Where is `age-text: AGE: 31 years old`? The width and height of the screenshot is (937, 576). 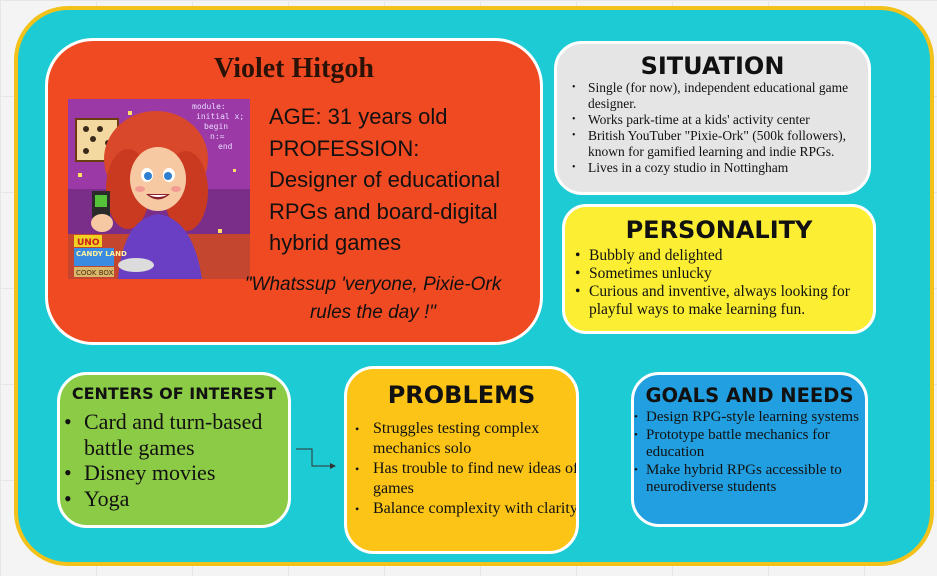 age-text: AGE: 31 years old is located at coordinates (358, 116).